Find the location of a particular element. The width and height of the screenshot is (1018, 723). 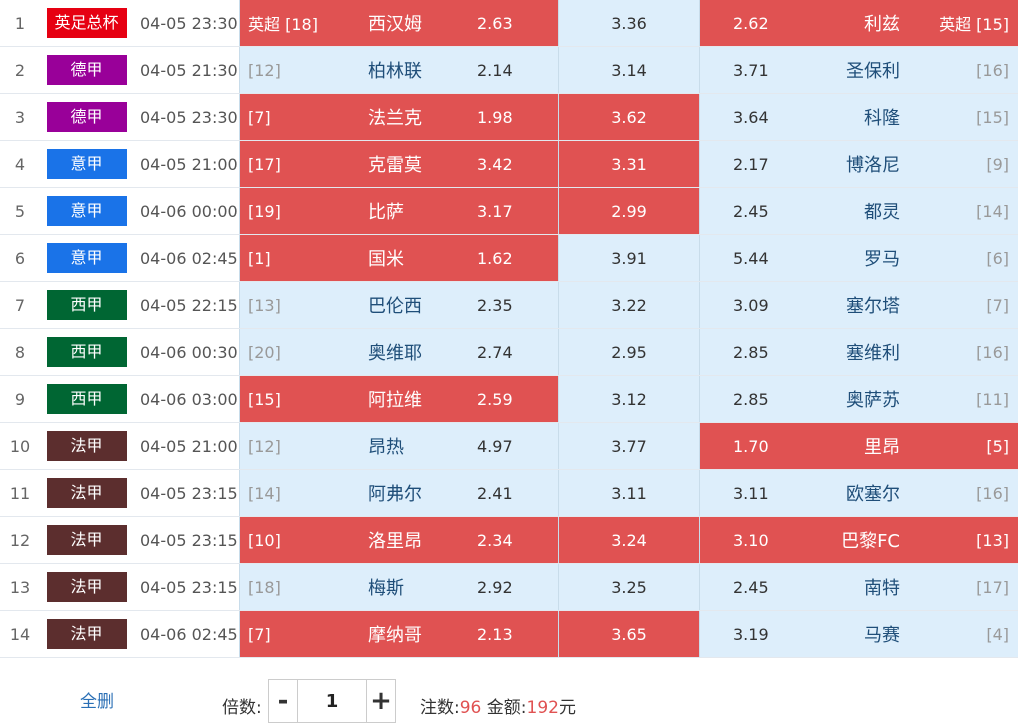

home-win-option: [17] 克雷莫 3.42 is located at coordinates (398, 164).